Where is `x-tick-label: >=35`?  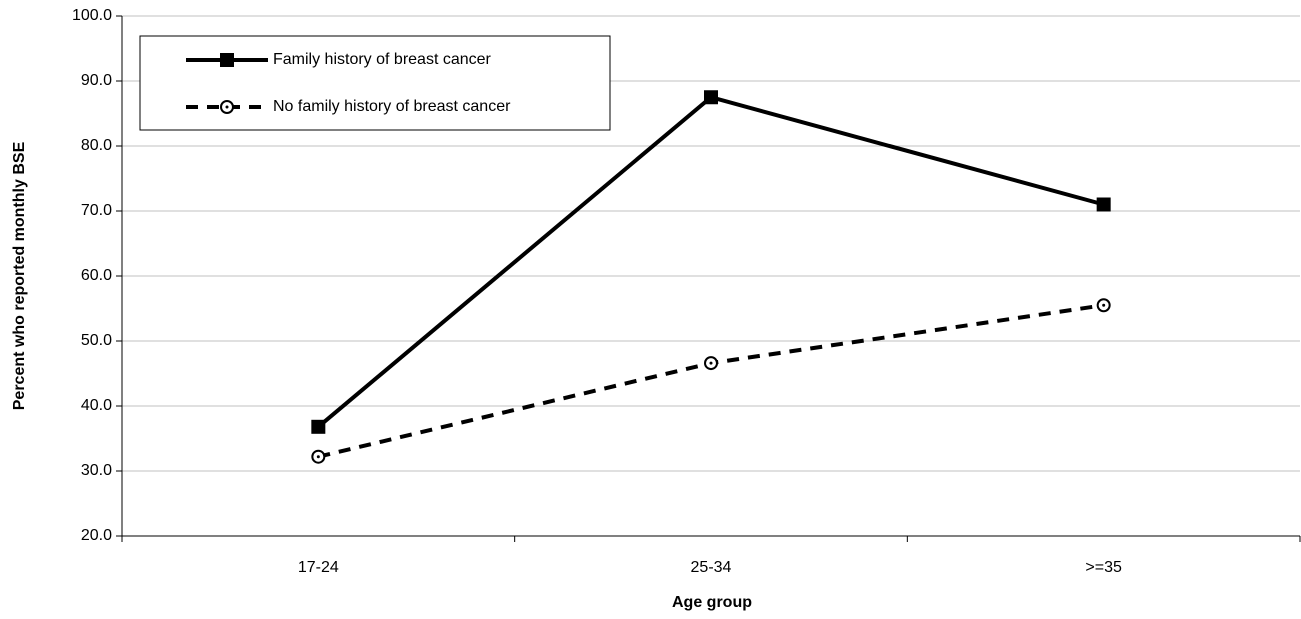
x-tick-label: >=35 is located at coordinates (1103, 567).